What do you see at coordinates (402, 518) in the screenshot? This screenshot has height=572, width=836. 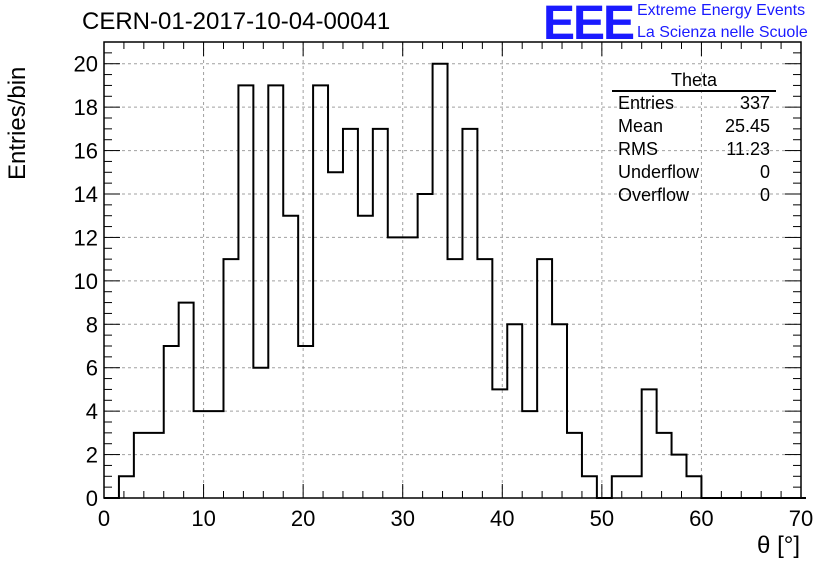 I see `x-tick-label: 30` at bounding box center [402, 518].